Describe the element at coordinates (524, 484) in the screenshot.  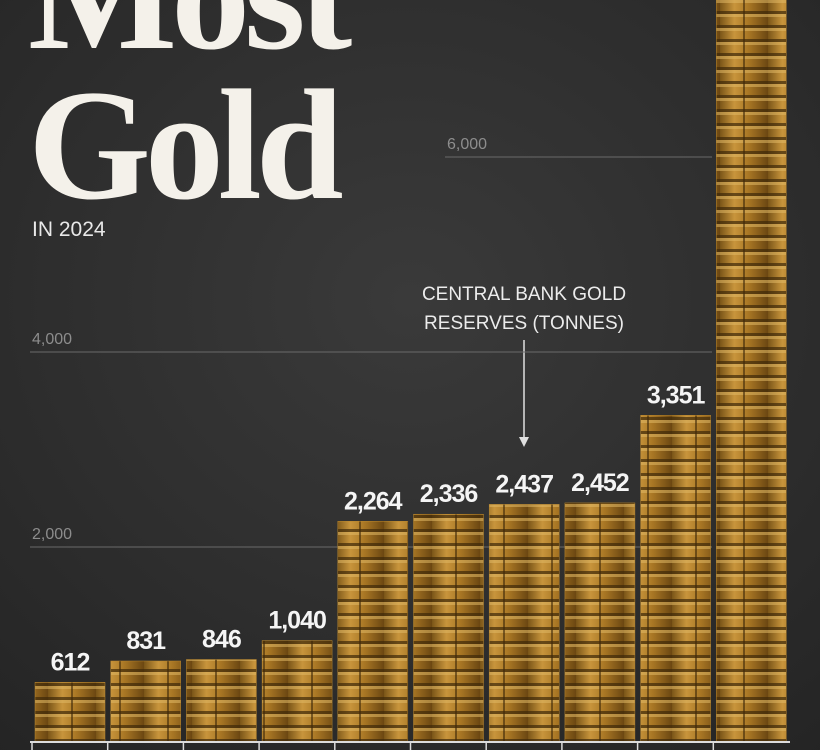
I see `value-label: 2,437` at that location.